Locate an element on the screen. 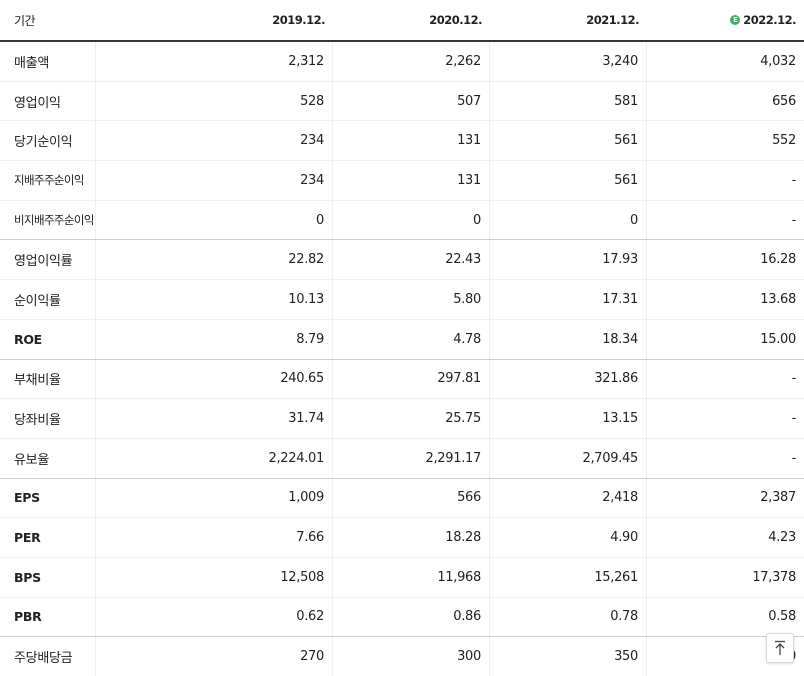  col-header-2022-label: 2022.12. is located at coordinates (769, 20).